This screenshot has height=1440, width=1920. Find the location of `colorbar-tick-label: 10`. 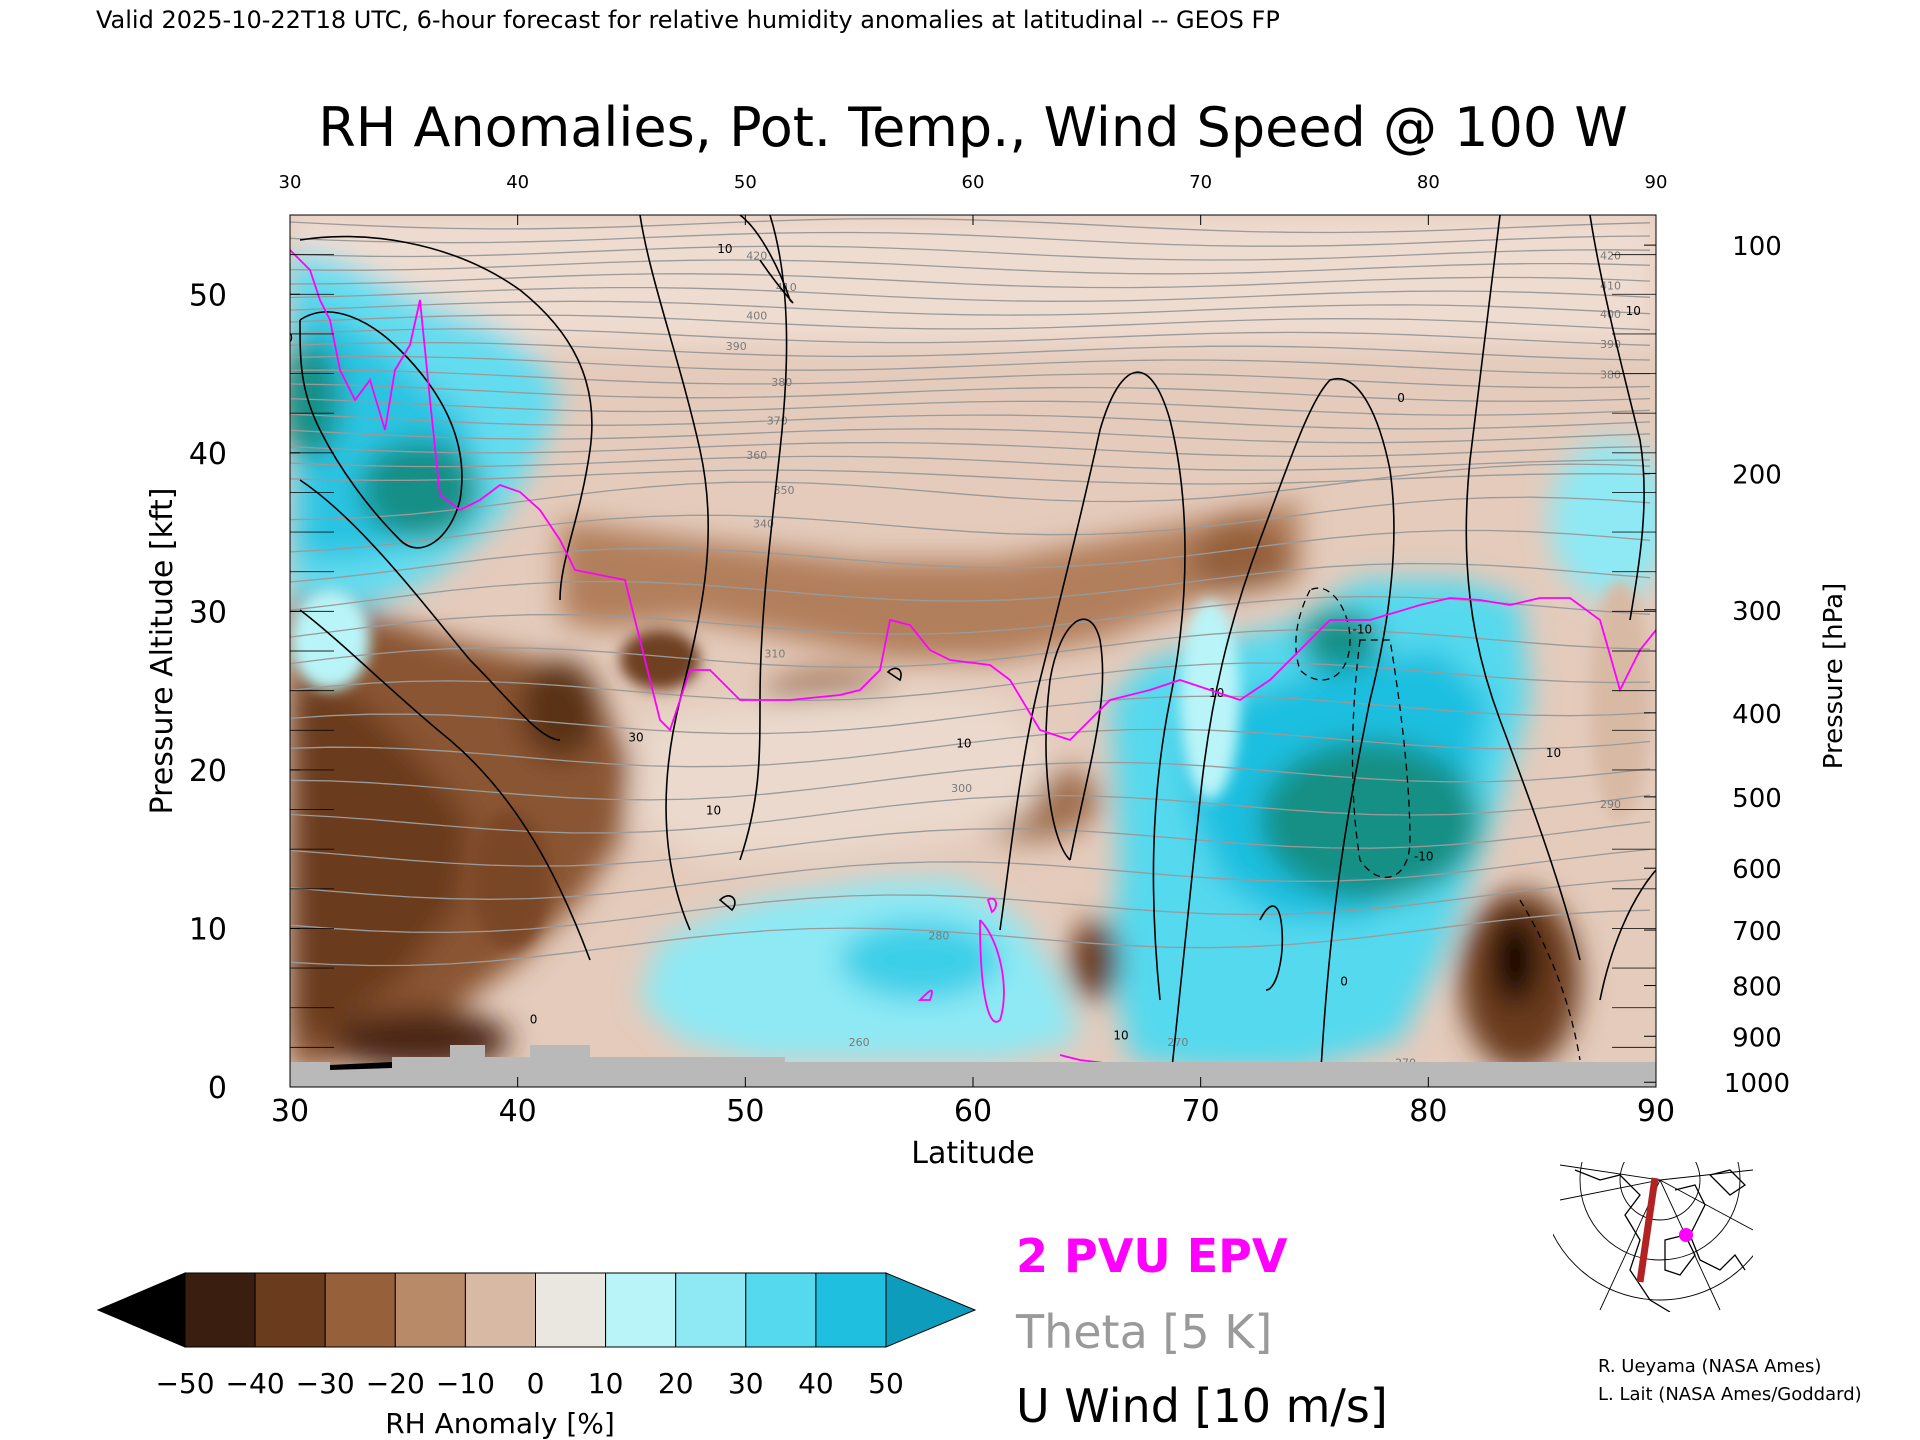

colorbar-tick-label: 10 is located at coordinates (606, 1383).